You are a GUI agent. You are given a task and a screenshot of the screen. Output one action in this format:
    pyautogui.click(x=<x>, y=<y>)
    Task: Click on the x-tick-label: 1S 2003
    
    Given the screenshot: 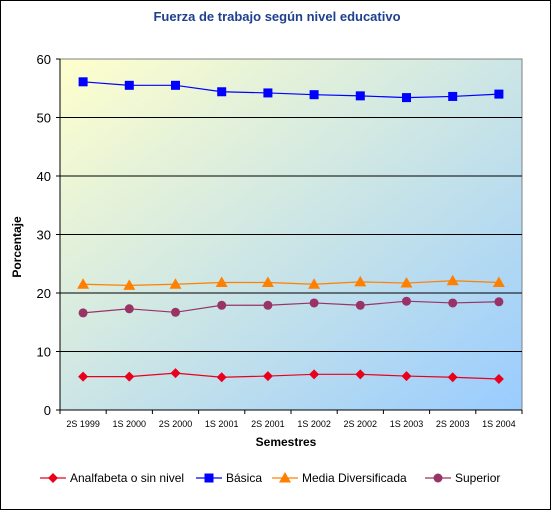 What is the action you would take?
    pyautogui.click(x=407, y=424)
    